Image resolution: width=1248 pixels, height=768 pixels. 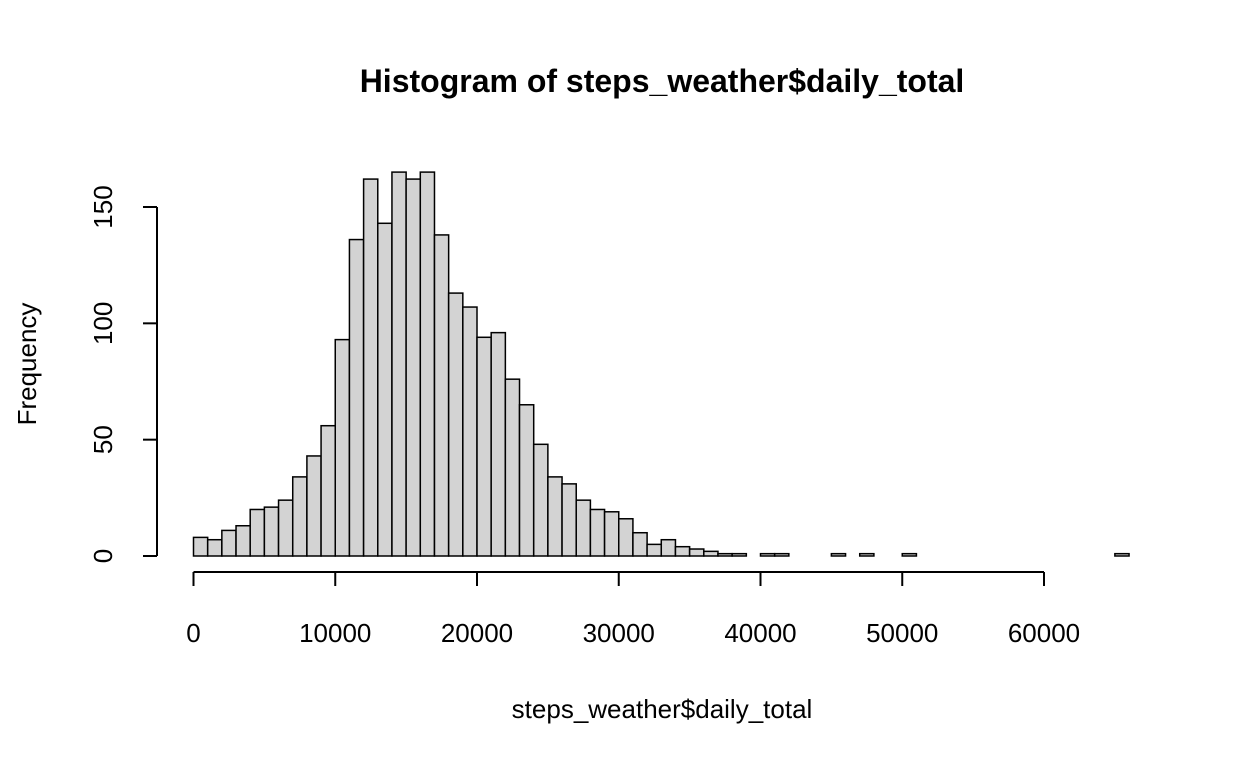 What do you see at coordinates (902, 633) in the screenshot?
I see `x-tick-label: 50000` at bounding box center [902, 633].